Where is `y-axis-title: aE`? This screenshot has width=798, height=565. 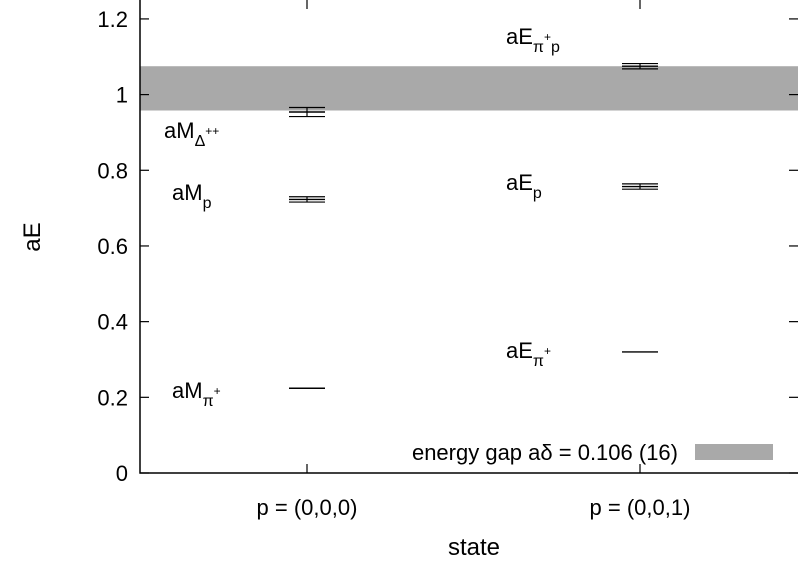
y-axis-title: aE is located at coordinates (32, 236).